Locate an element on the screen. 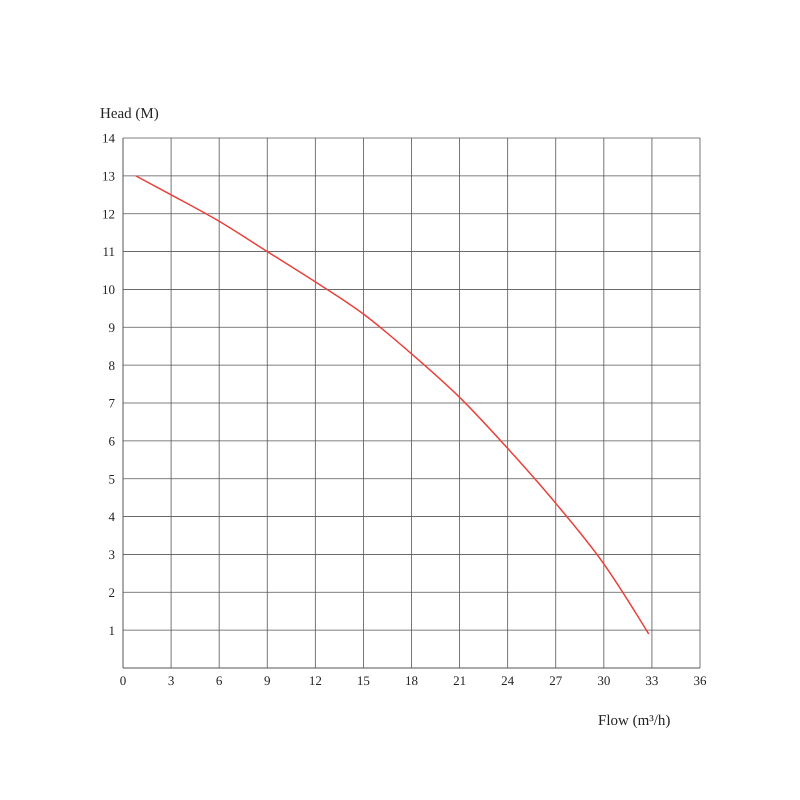  y-tick-label: 4 is located at coordinates (112, 516).